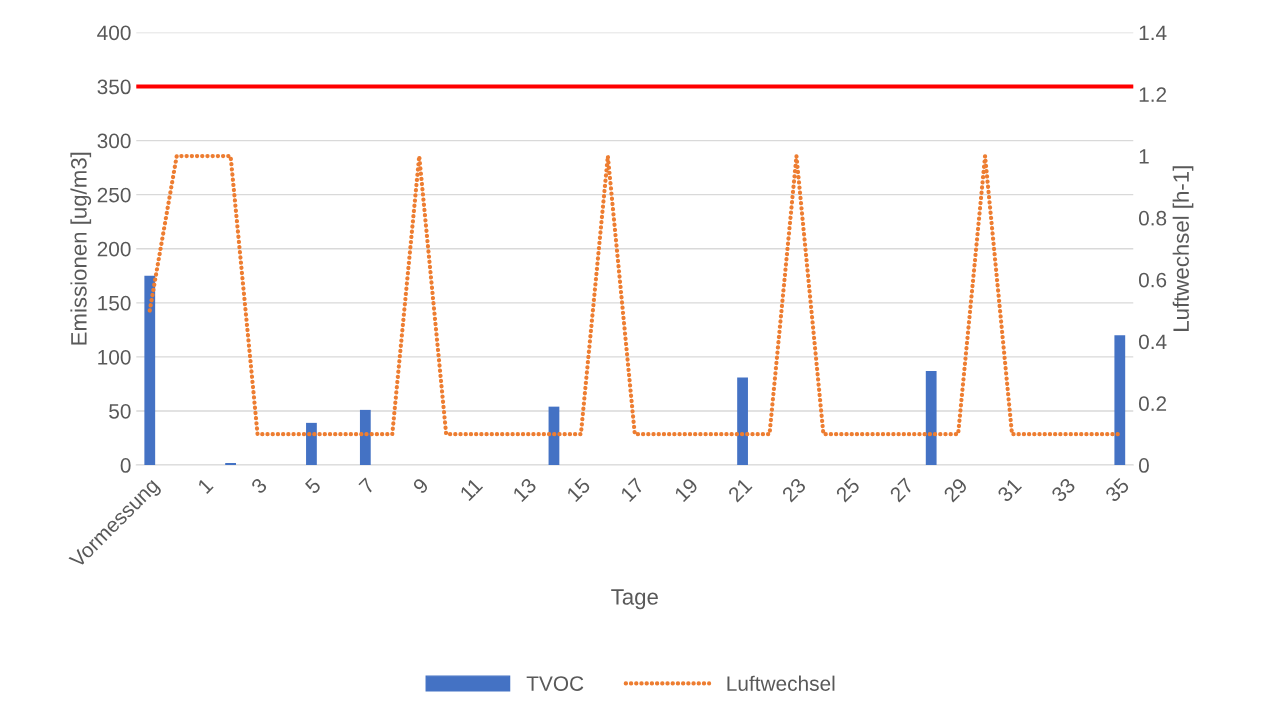  Describe the element at coordinates (632, 490) in the screenshot. I see `x-tick-label: 17` at that location.